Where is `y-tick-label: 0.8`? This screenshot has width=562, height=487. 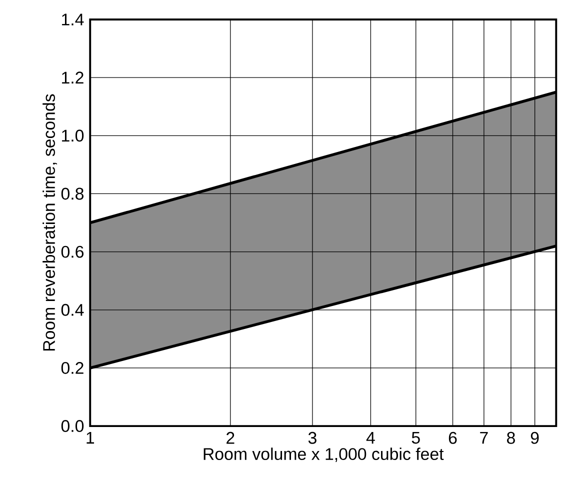 y-tick-label: 0.8 is located at coordinates (72, 194).